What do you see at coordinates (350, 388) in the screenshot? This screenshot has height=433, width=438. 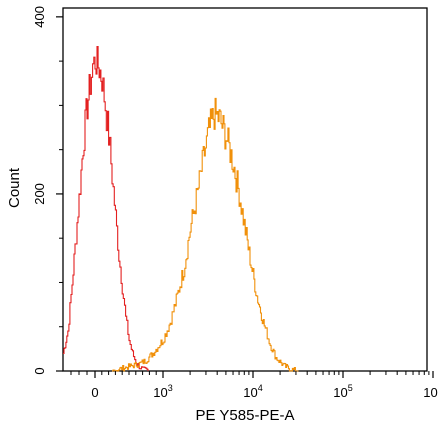 I see `x-tick-exponent: 5` at bounding box center [350, 388].